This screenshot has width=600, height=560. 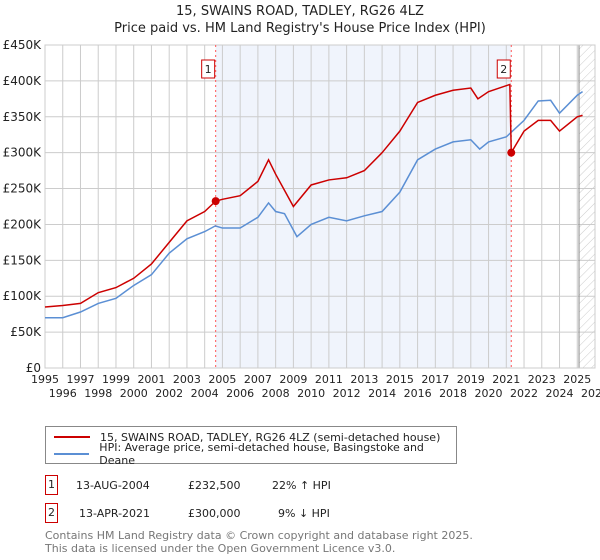 I want to click on y-tick-label: £300K, so click(x=23, y=153).